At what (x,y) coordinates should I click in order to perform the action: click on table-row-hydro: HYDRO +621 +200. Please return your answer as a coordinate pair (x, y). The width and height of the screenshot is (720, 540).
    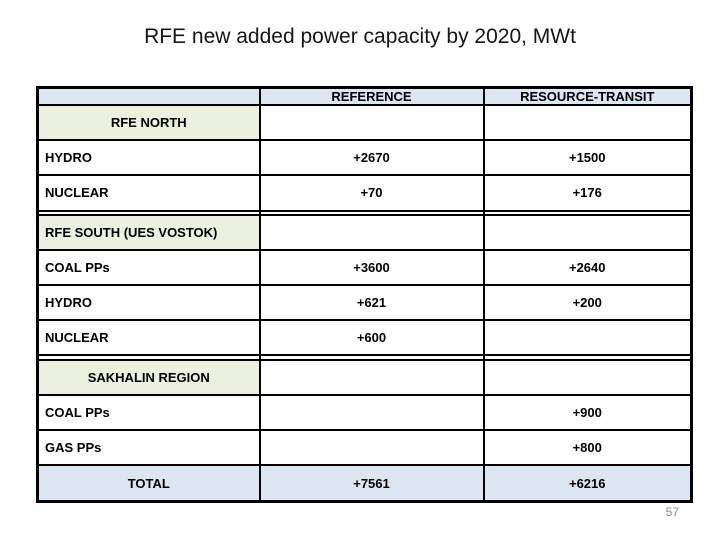
    Looking at the image, I should click on (364, 303).